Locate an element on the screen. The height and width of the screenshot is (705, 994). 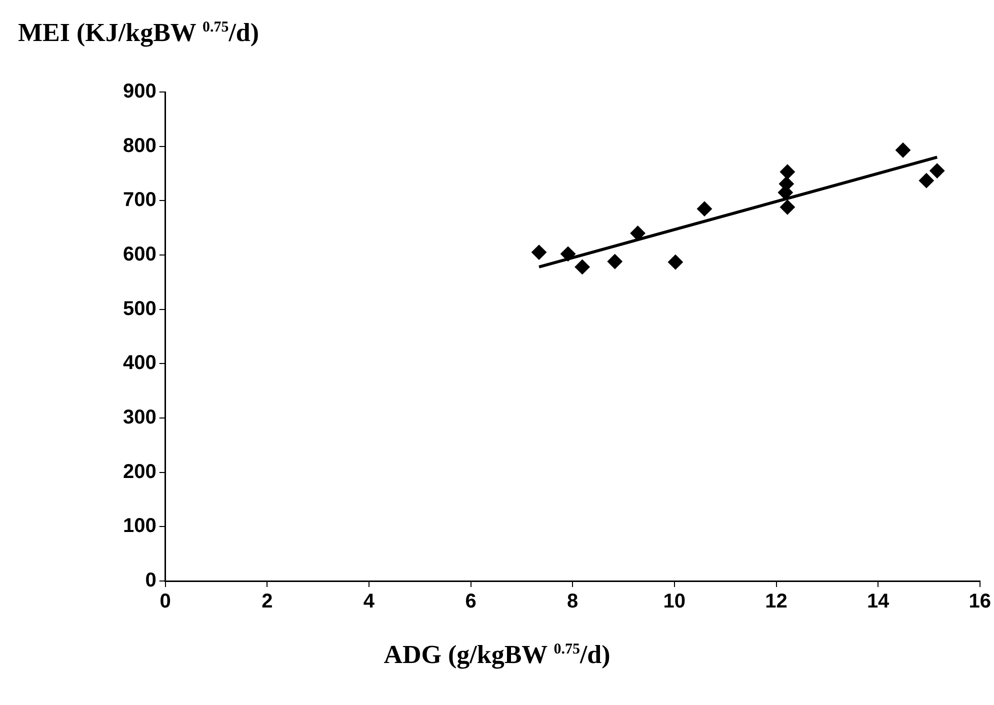
x-tick-label: 14 is located at coordinates (878, 601).